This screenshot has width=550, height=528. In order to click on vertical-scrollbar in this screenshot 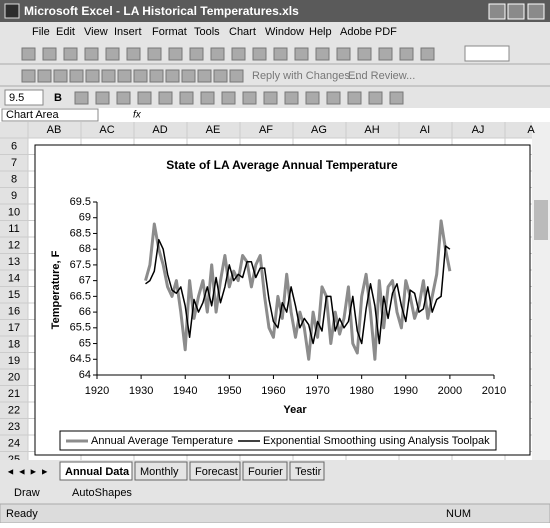, I will do `click(541, 291)`.